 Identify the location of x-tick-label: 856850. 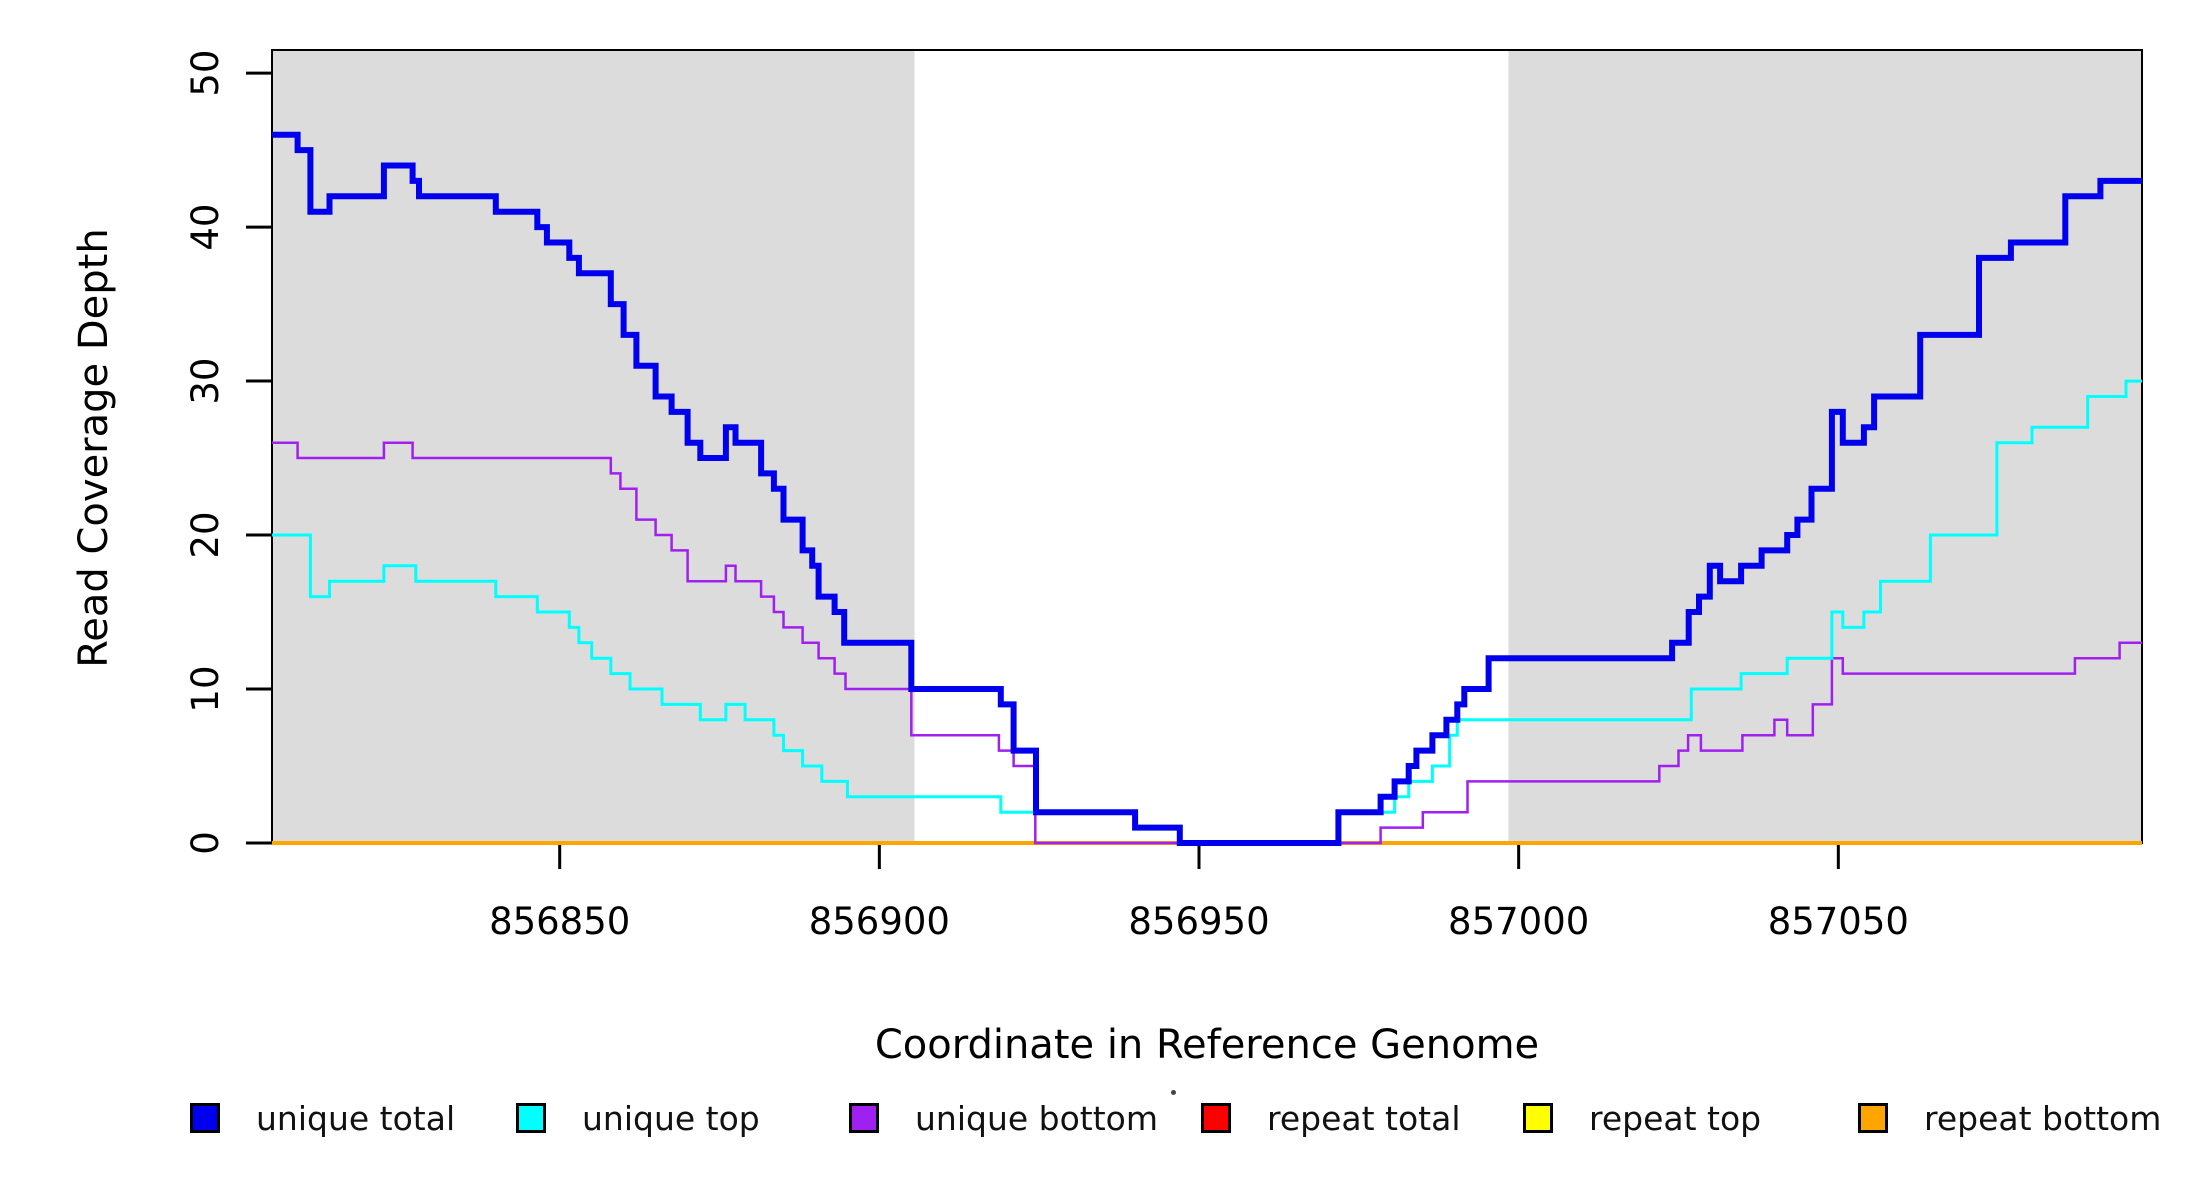
(559, 921).